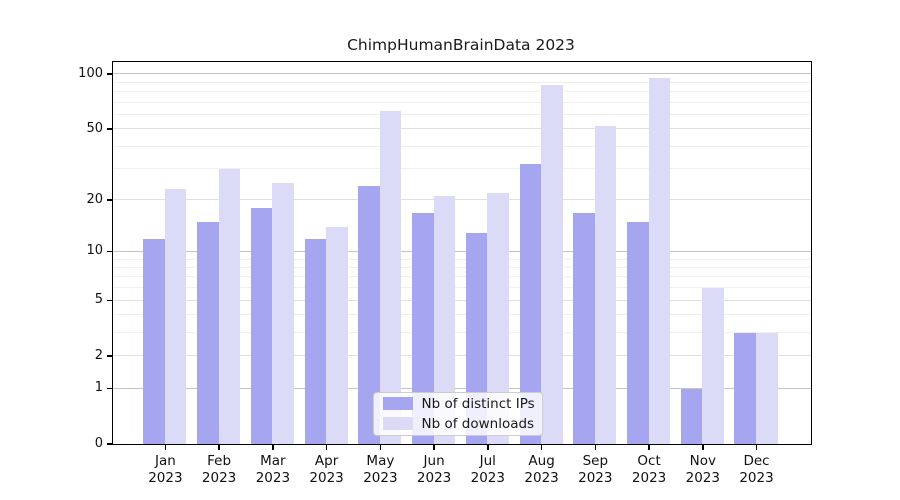  I want to click on bar-distinct-ips-dec, so click(745, 388).